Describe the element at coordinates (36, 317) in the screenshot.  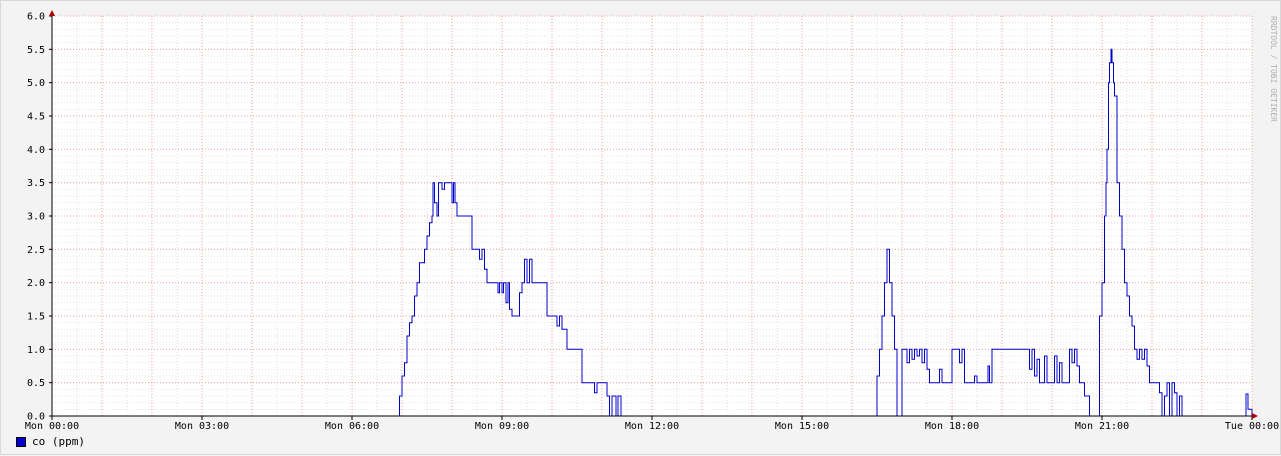
I see `y-tick-label: 1.5` at that location.